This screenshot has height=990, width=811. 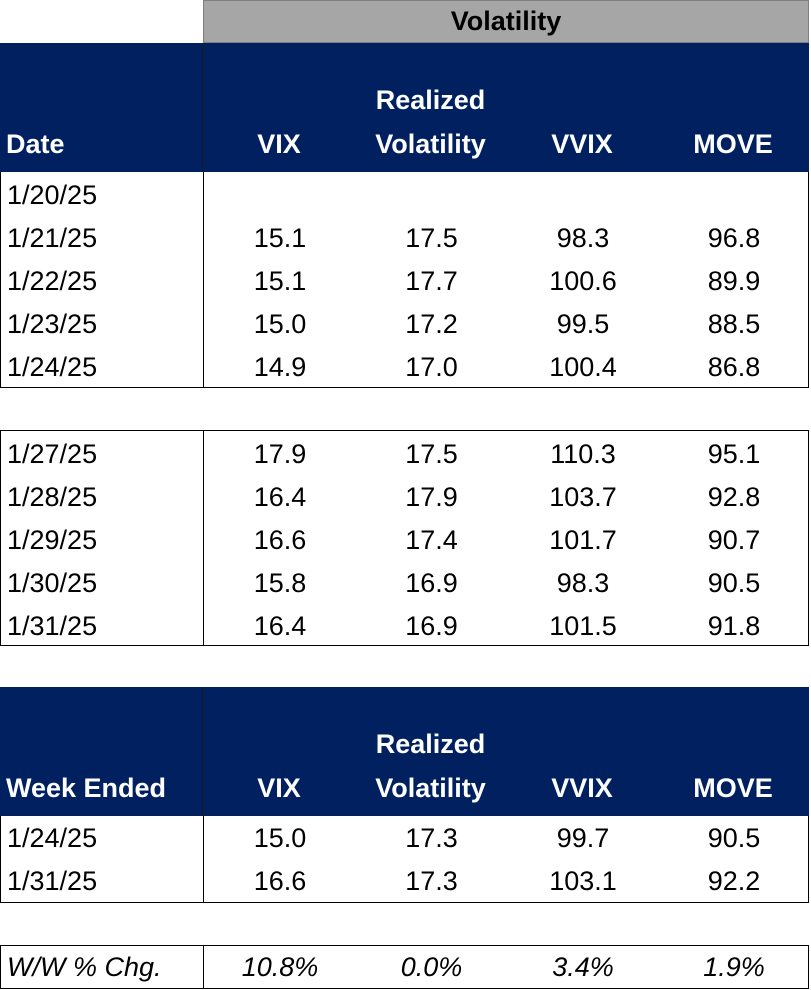 What do you see at coordinates (52, 195) in the screenshot?
I see `table-row: 1/20/25` at bounding box center [52, 195].